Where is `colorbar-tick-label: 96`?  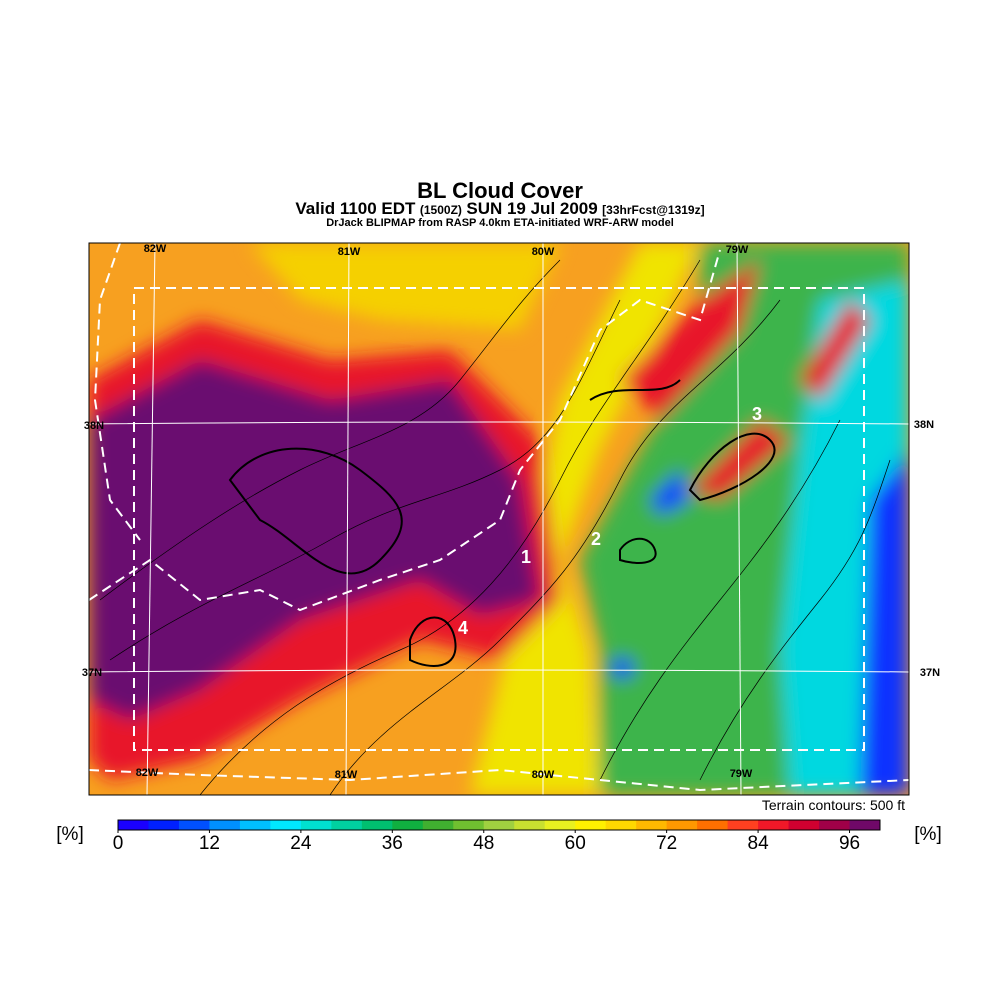
colorbar-tick-label: 96 is located at coordinates (849, 843).